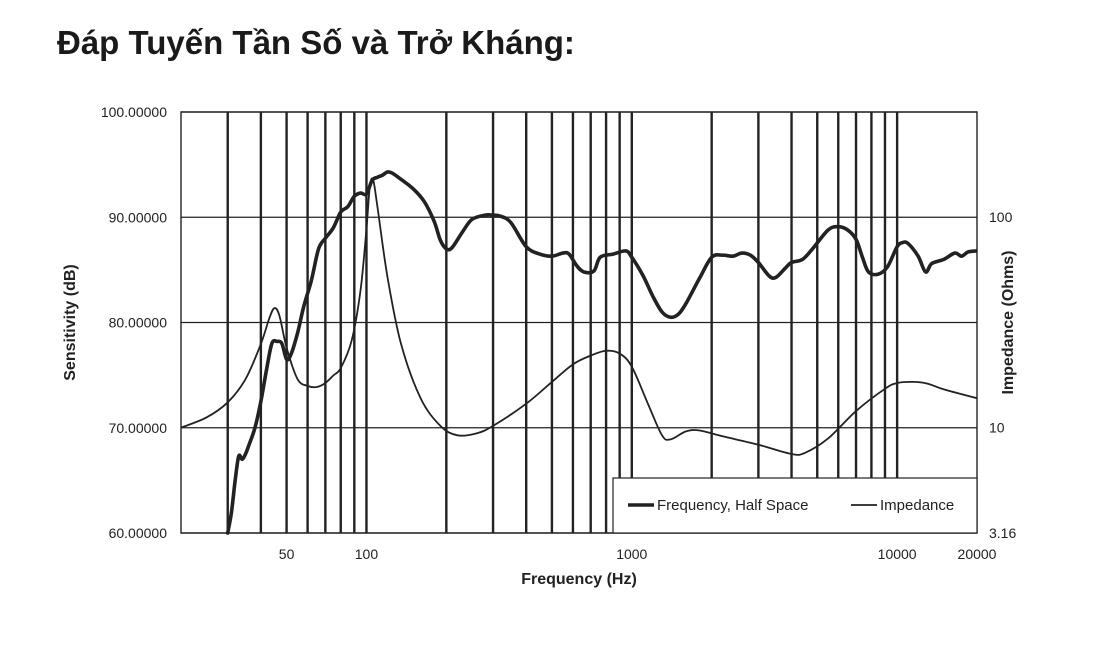 This screenshot has width=1094, height=648. I want to click on legend-label-impedance: Impedance, so click(917, 505).